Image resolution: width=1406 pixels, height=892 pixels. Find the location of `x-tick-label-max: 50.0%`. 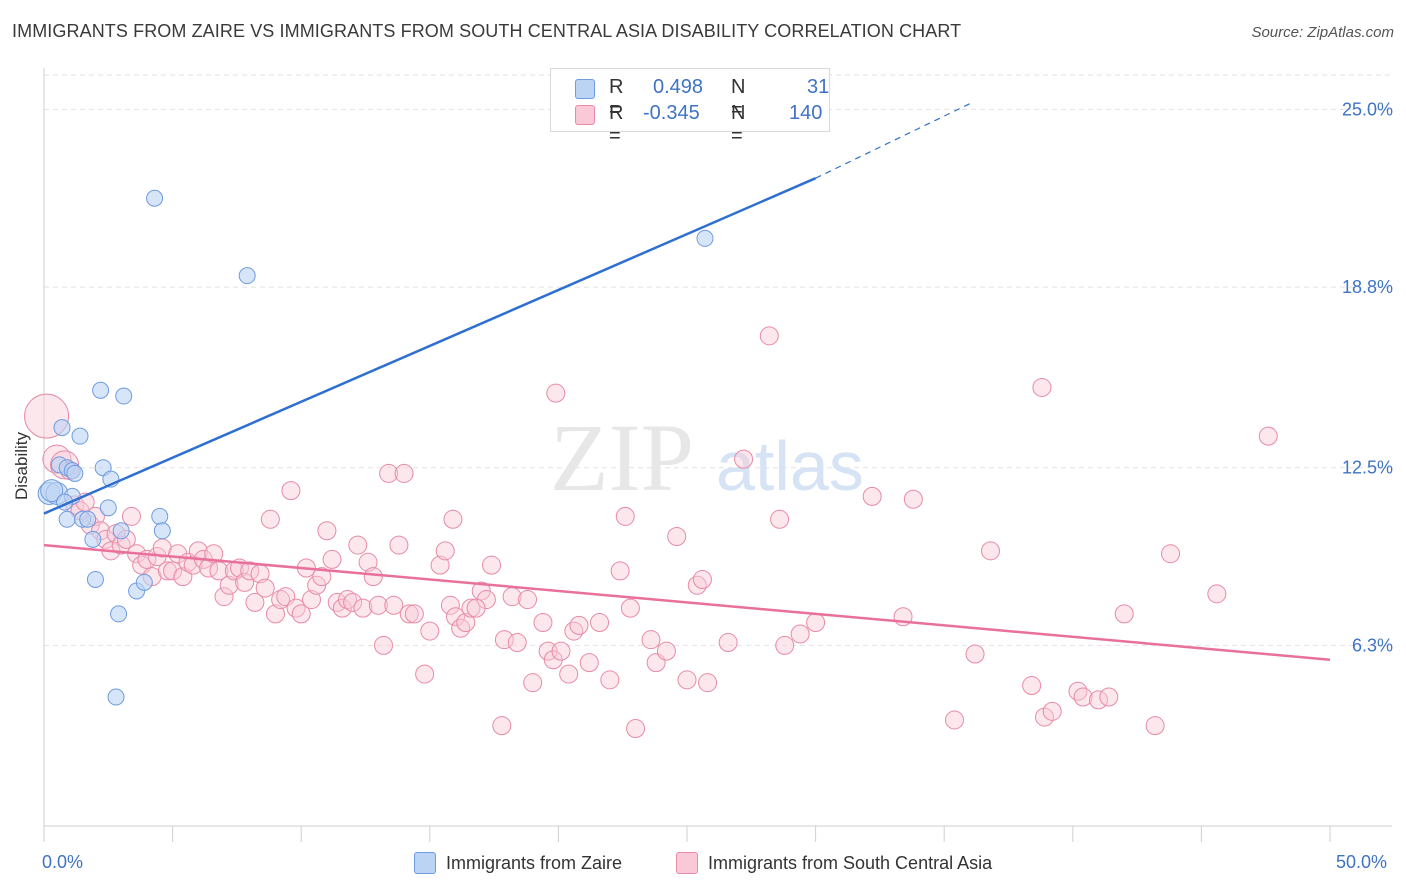

x-tick-label-max: 50.0% is located at coordinates (1362, 862).